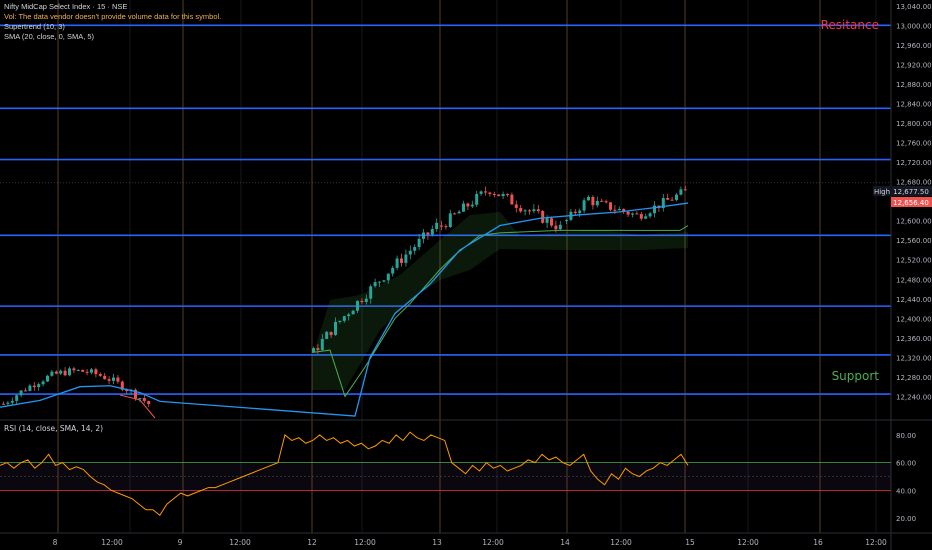  I want to click on supertrend-line-down, so click(137, 406).